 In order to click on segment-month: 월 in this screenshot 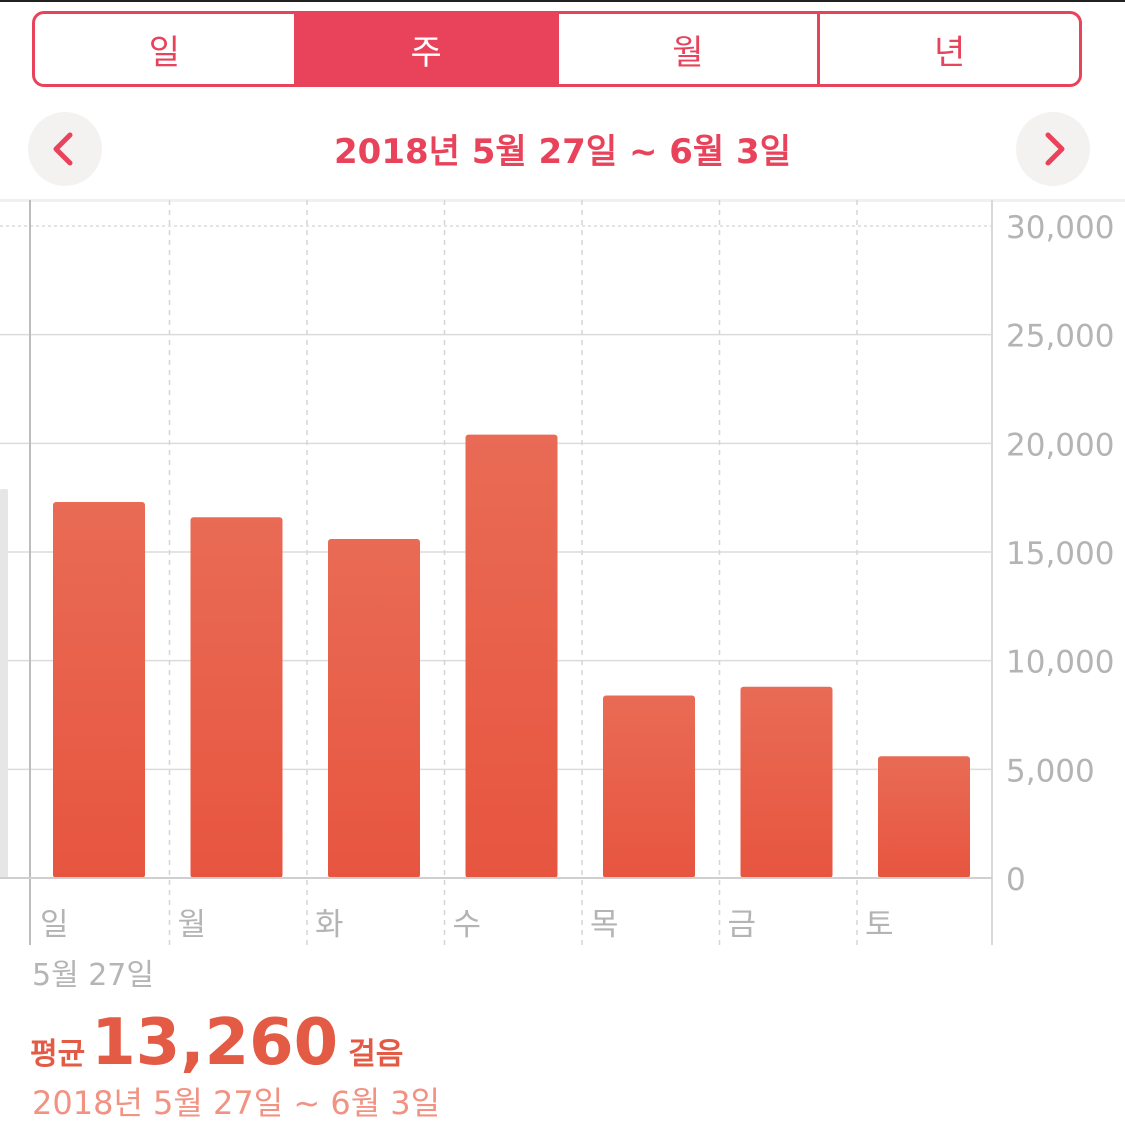, I will do `click(686, 49)`.